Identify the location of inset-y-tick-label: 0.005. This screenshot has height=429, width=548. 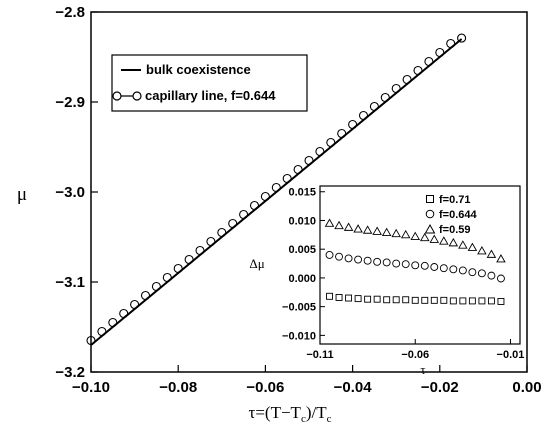
(302, 250).